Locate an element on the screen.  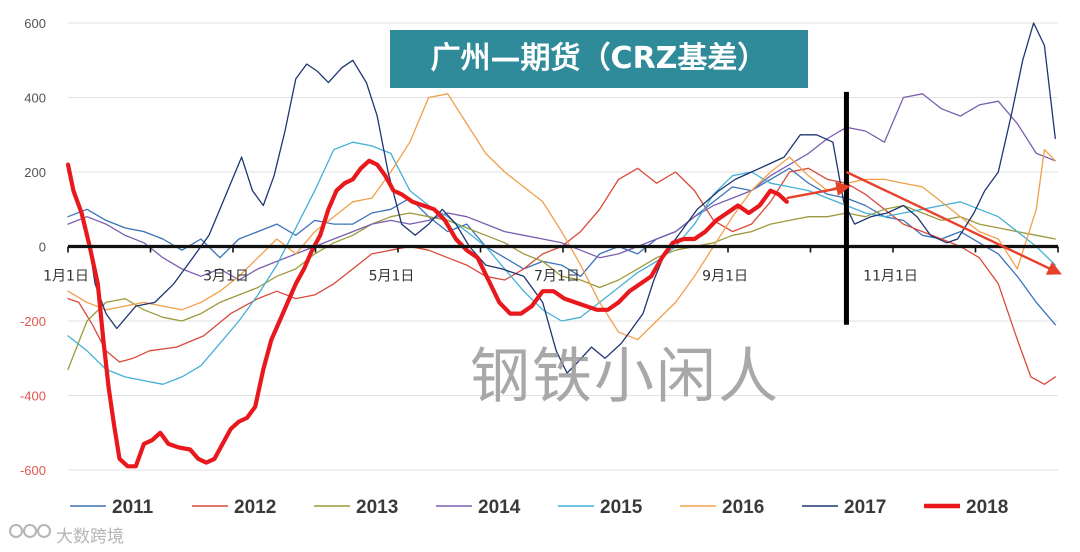
y-tick-label: -400 is located at coordinates (33, 396).